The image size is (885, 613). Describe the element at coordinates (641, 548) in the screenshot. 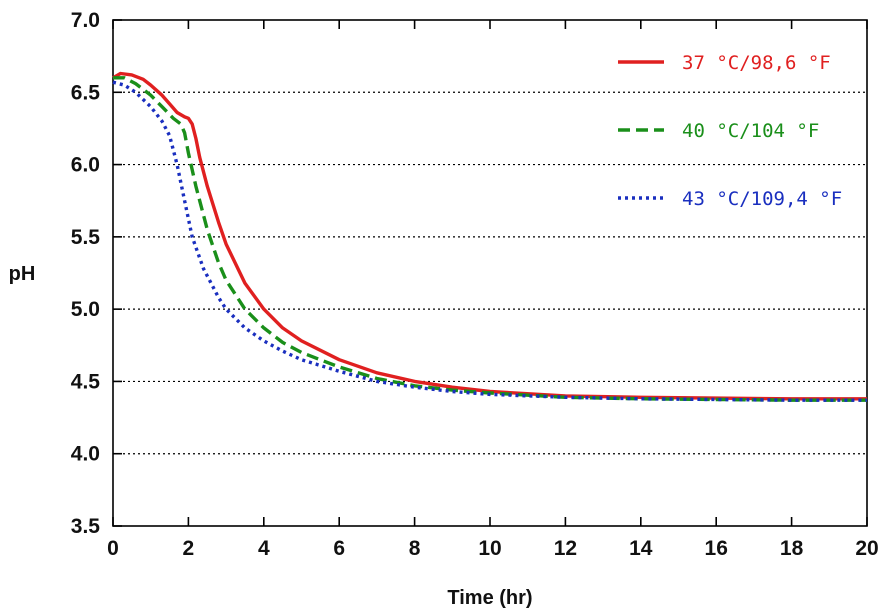

I see `x-tick-label: 14` at that location.